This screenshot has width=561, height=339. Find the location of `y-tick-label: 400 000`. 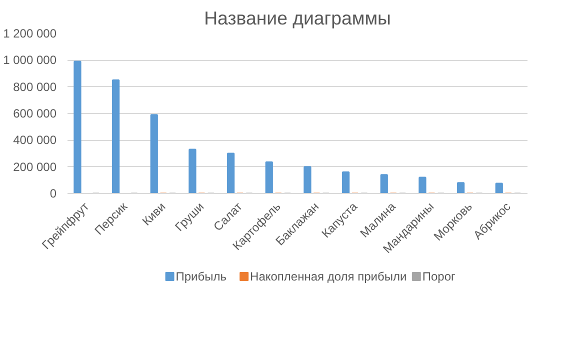

y-tick-label: 400 000 is located at coordinates (35, 140).